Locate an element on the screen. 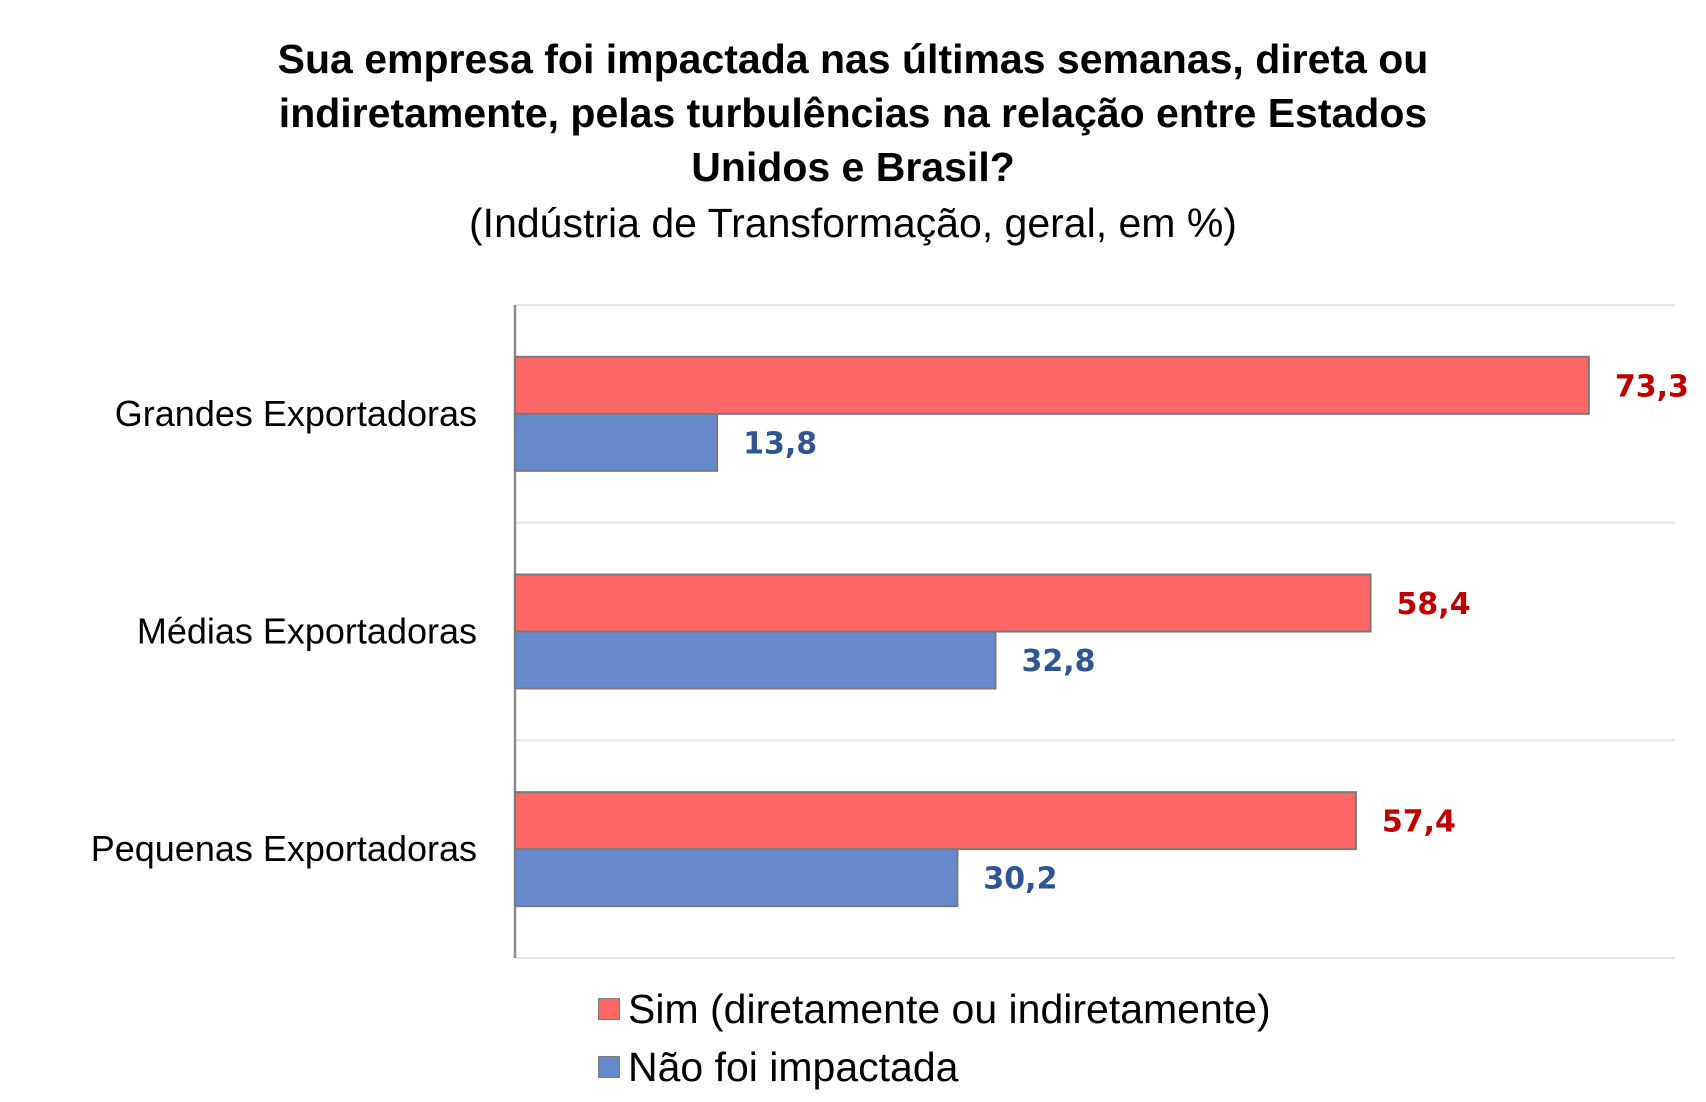 The width and height of the screenshot is (1706, 1102). bar-s0-c1 is located at coordinates (943, 603).